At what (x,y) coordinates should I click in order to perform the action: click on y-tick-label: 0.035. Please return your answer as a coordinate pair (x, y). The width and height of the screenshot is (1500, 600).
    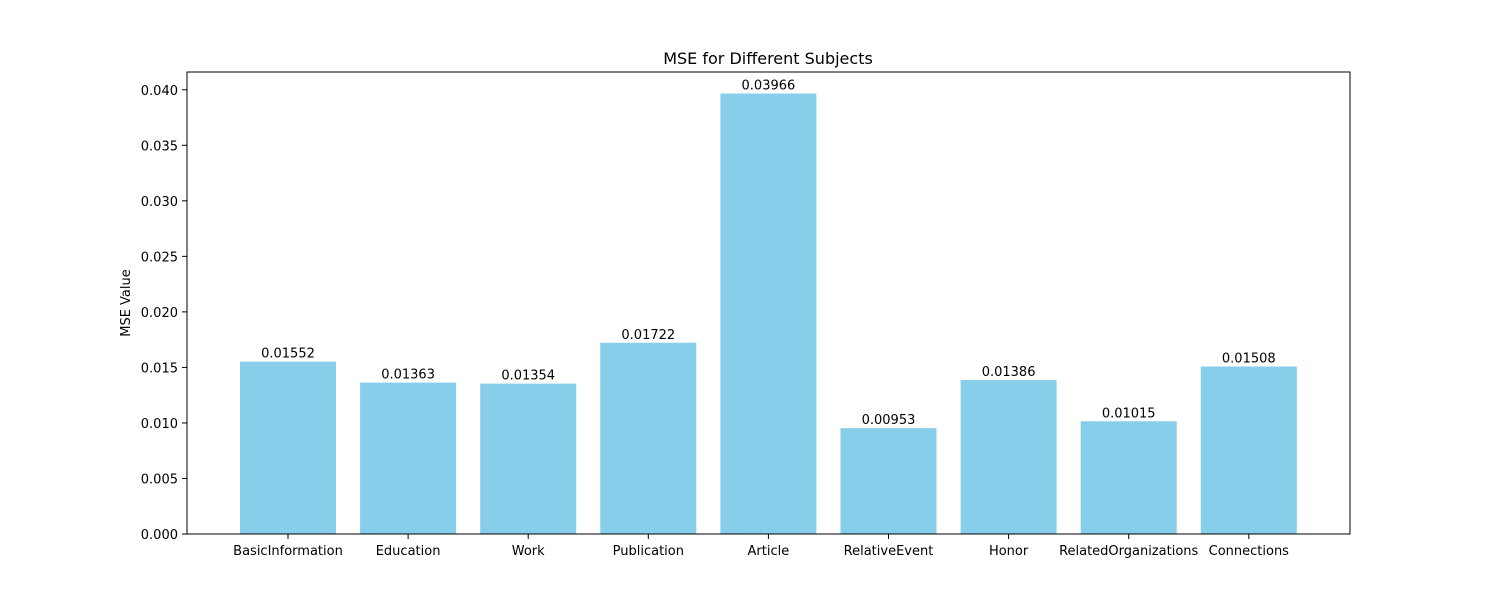
    Looking at the image, I should click on (159, 146).